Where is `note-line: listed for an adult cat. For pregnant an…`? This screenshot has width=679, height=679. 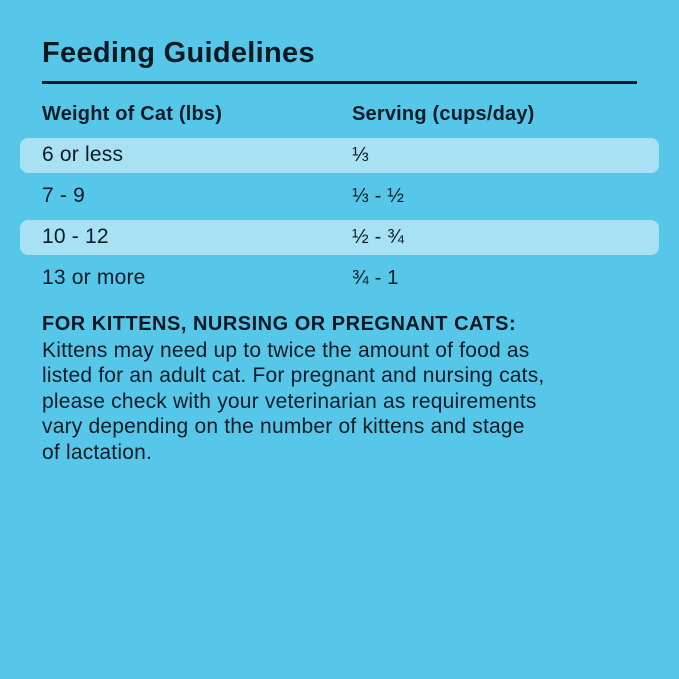 note-line: listed for an adult cat. For pregnant an… is located at coordinates (293, 375).